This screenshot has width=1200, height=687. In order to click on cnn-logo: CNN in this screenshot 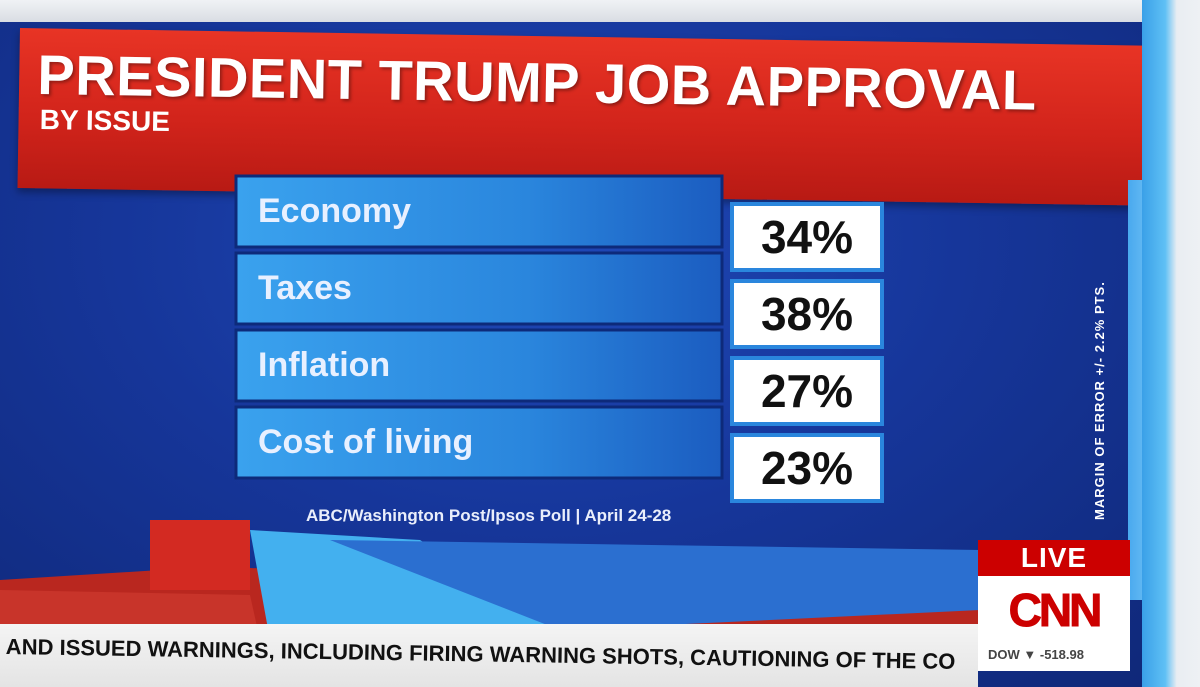, I will do `click(1055, 610)`.